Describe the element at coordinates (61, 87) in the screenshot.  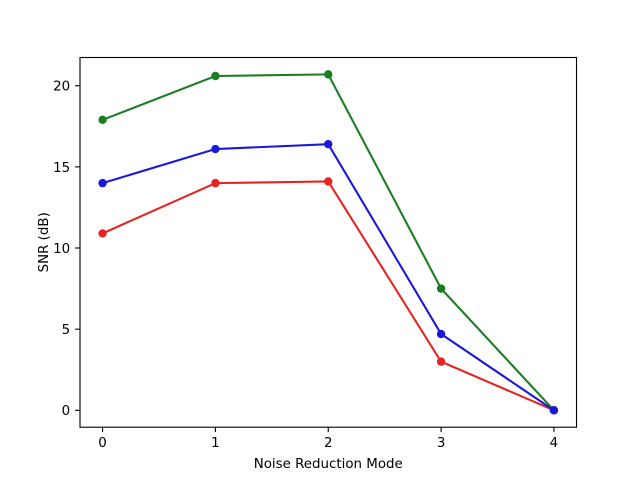
I see `y-tick-label: 20` at that location.